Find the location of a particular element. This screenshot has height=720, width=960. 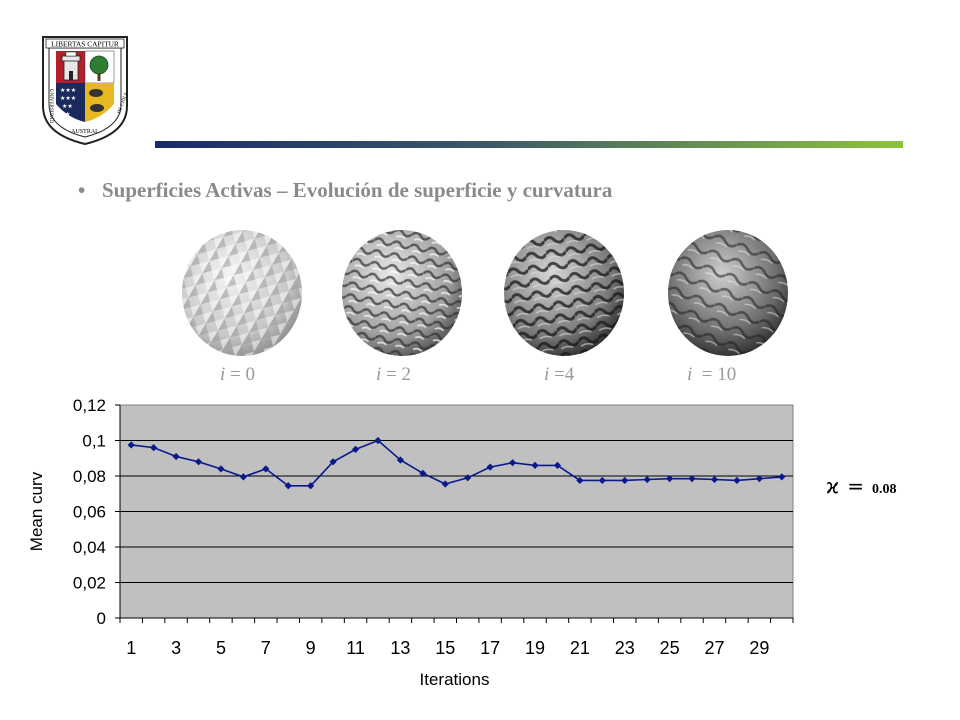

series-line is located at coordinates (456, 463).